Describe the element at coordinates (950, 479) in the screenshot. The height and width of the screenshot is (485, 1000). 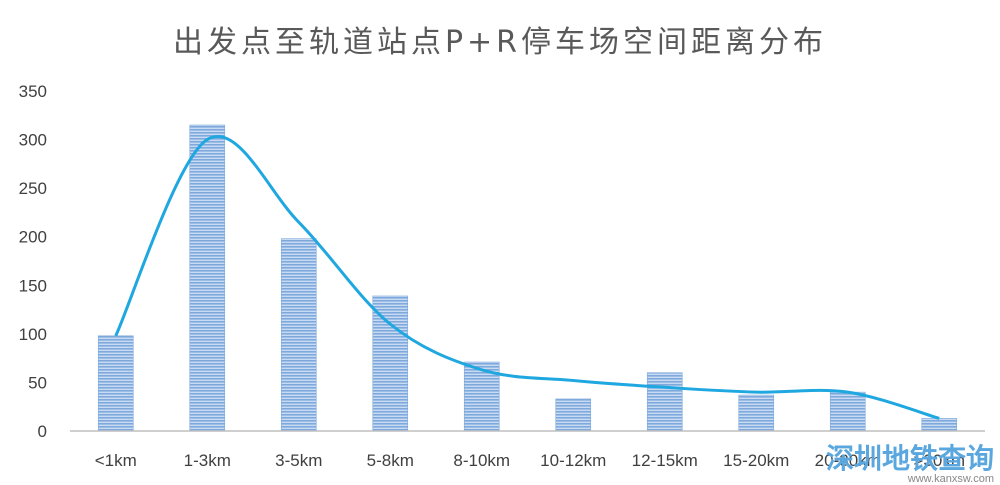
I see `watermark-url: www.kanxsw.com` at that location.